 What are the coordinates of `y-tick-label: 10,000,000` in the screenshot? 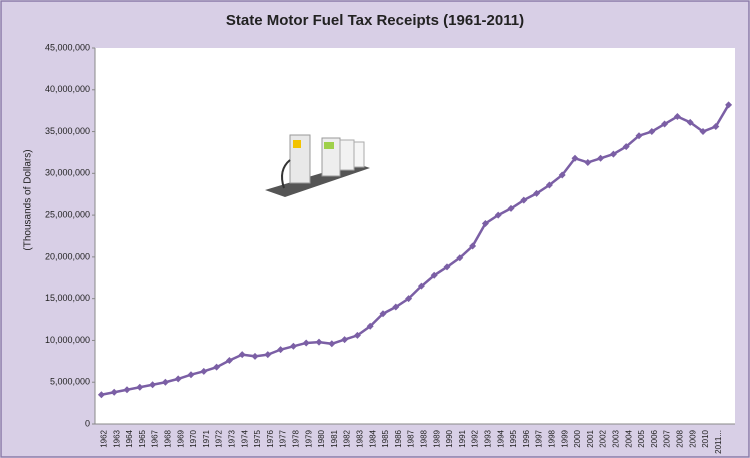 It's located at (67, 340).